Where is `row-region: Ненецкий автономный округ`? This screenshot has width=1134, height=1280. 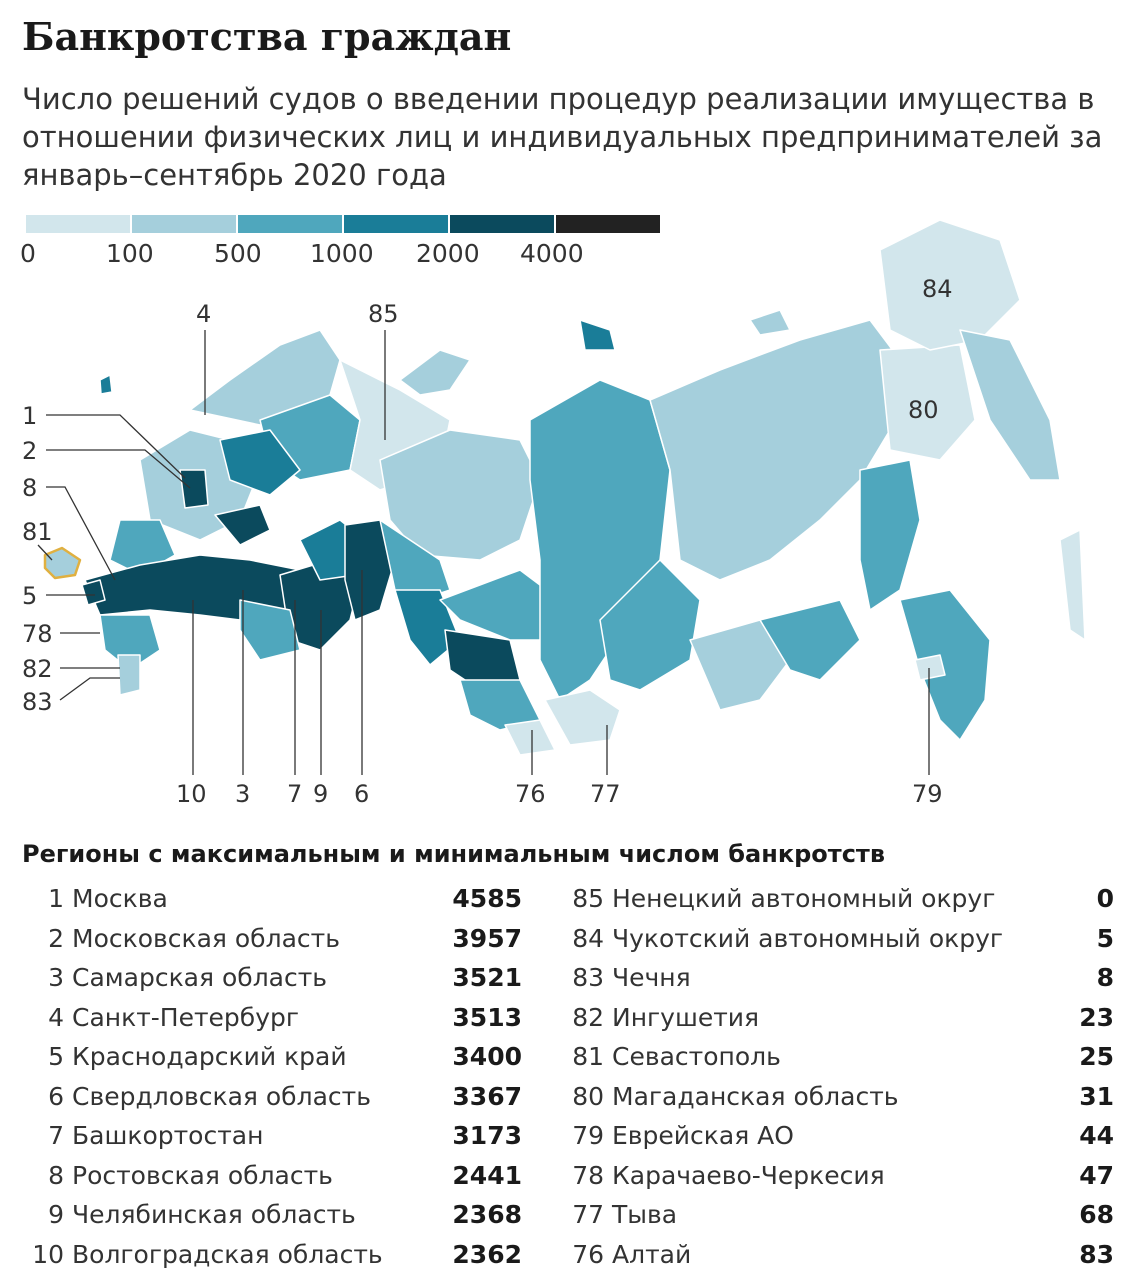 row-region: Ненецкий автономный округ is located at coordinates (804, 898).